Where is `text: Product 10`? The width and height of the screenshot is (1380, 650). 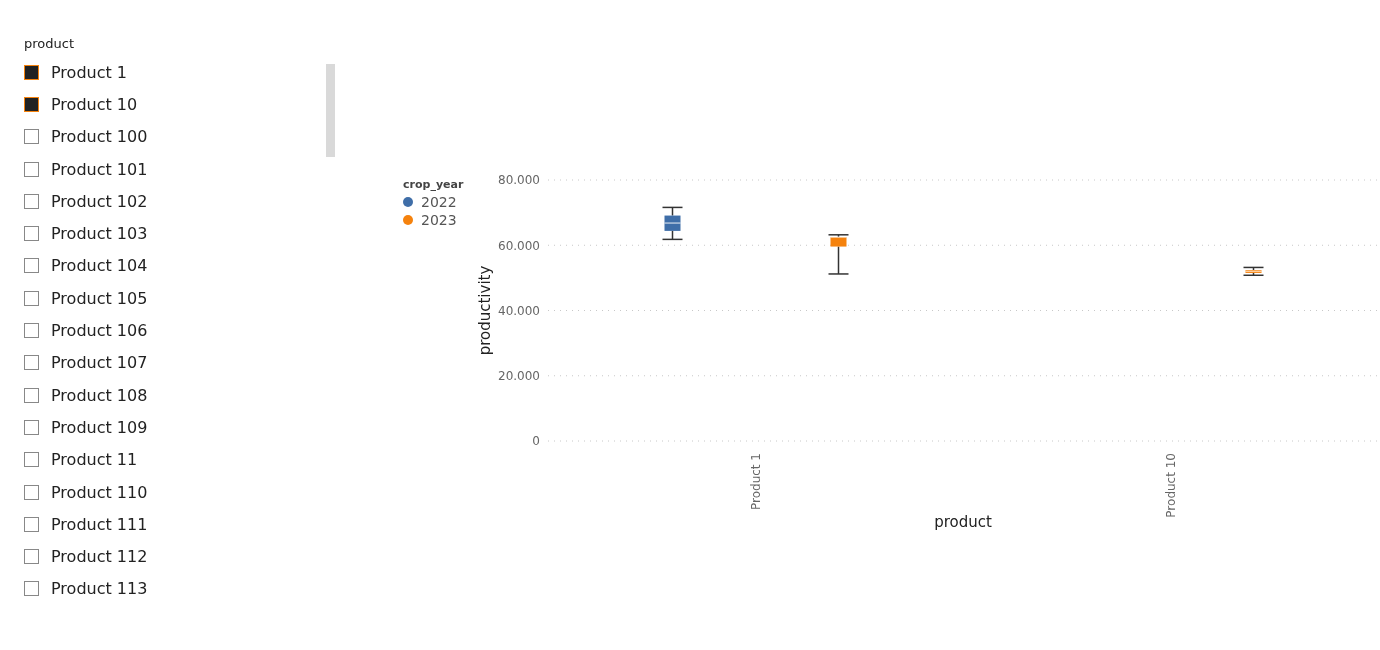
text: Product 10 is located at coordinates (94, 104).